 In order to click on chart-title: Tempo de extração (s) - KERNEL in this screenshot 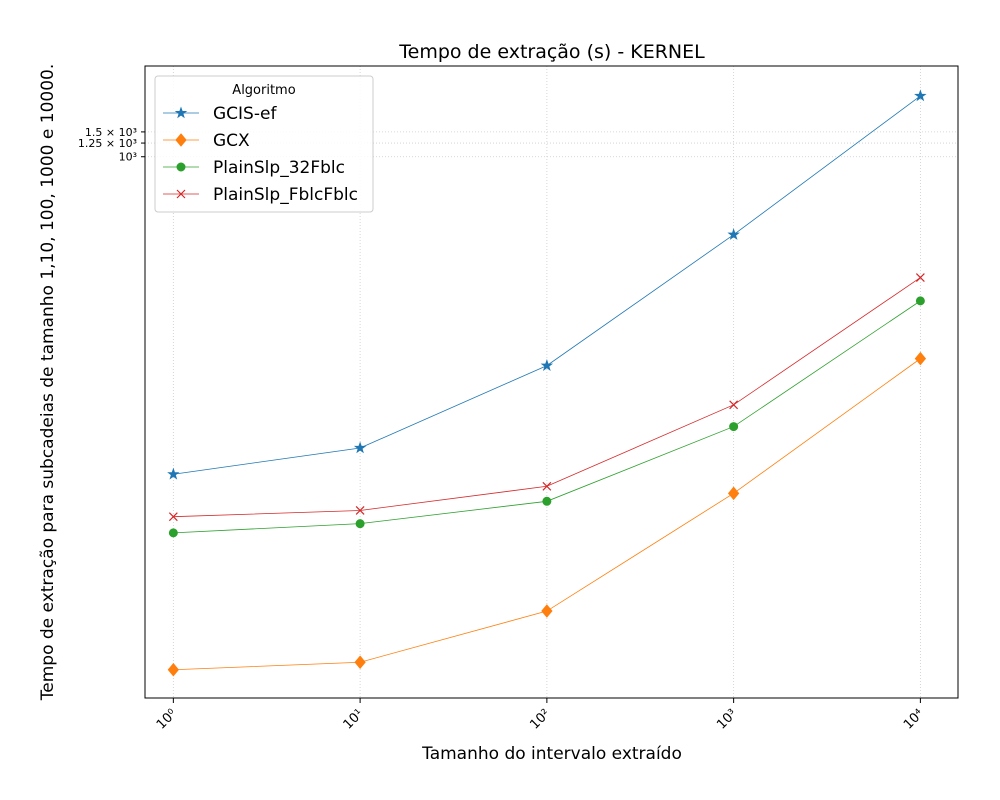, I will do `click(551, 52)`.